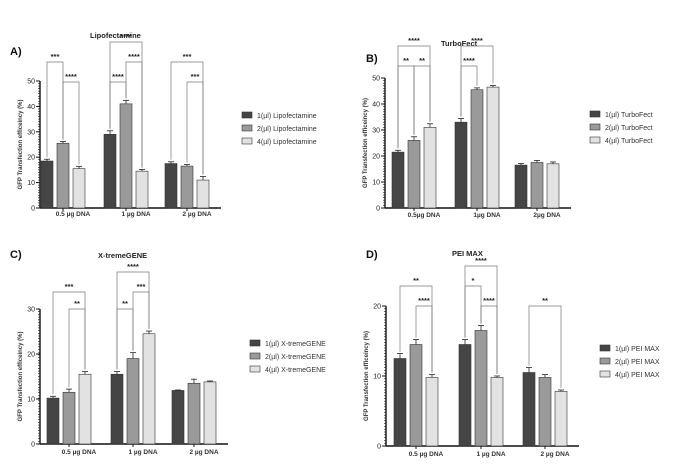 This screenshot has height=476, width=685. I want to click on legend-label: 4(µl) X-tremeGENE, so click(295, 370).